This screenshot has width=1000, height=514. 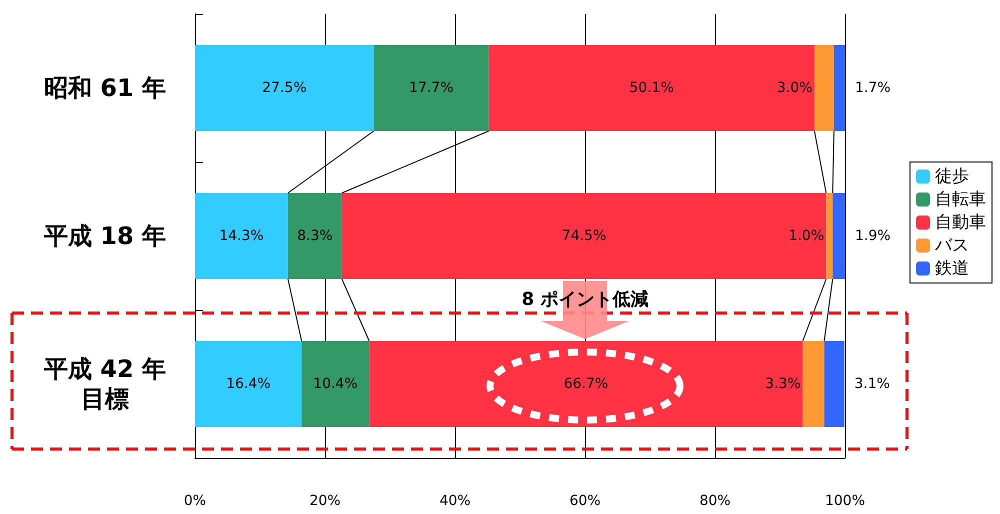 What do you see at coordinates (960, 200) in the screenshot?
I see `legend-label: 自転車` at bounding box center [960, 200].